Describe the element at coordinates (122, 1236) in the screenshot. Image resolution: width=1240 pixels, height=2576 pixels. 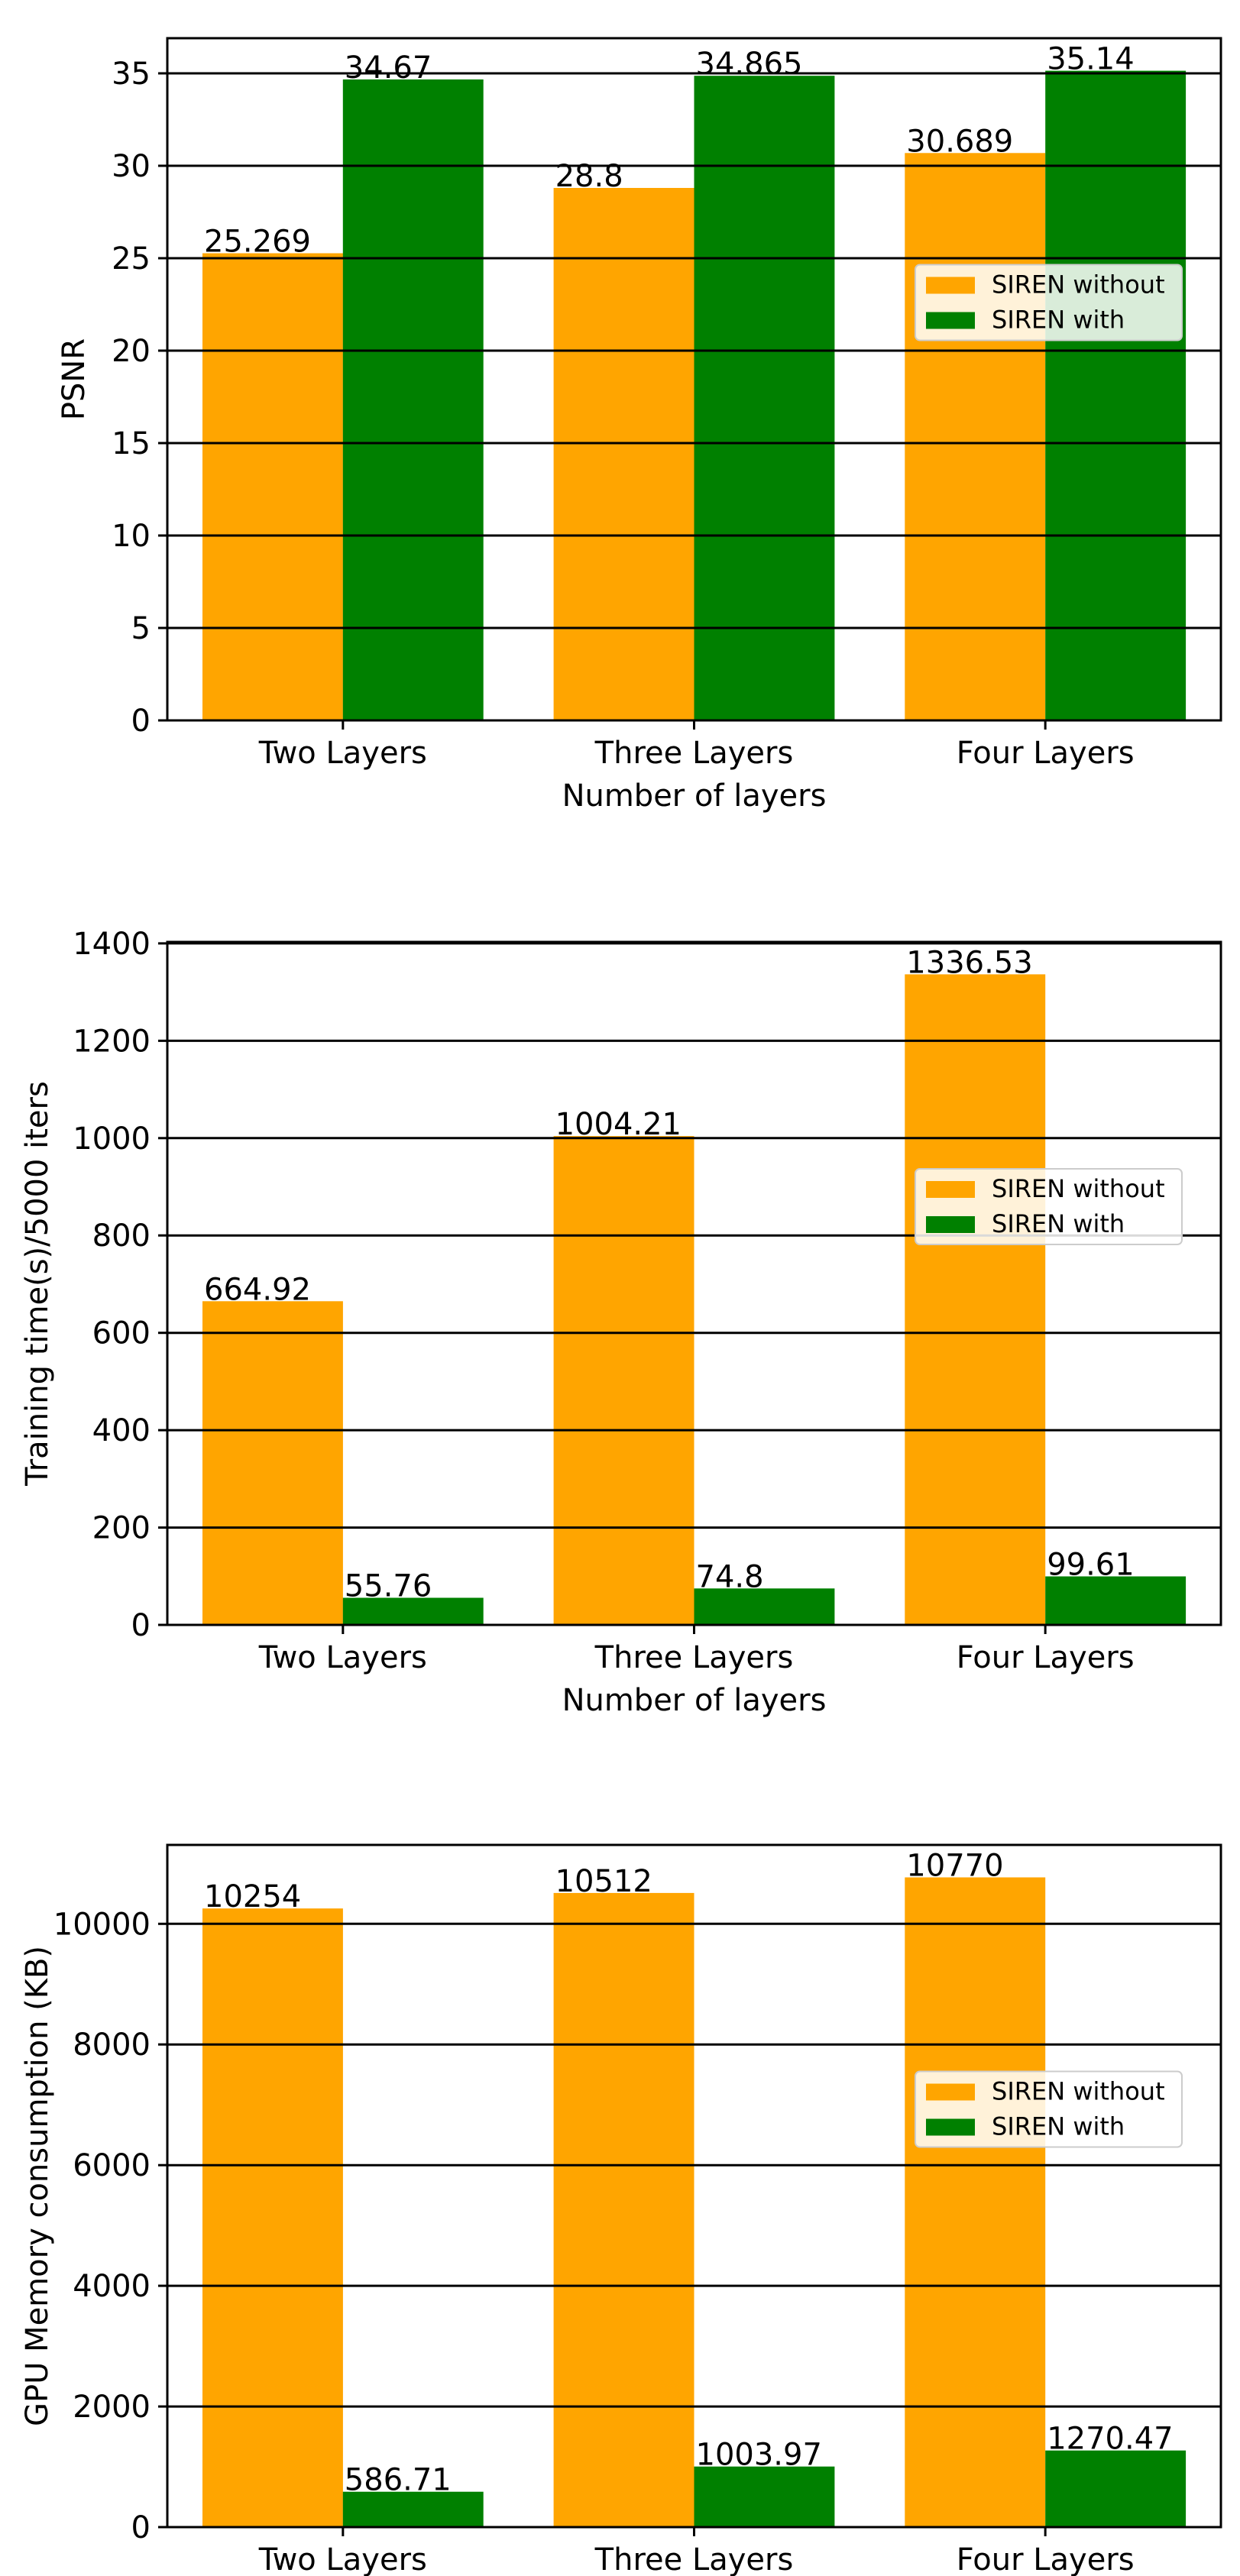
I see `y-tick-label: 800` at that location.